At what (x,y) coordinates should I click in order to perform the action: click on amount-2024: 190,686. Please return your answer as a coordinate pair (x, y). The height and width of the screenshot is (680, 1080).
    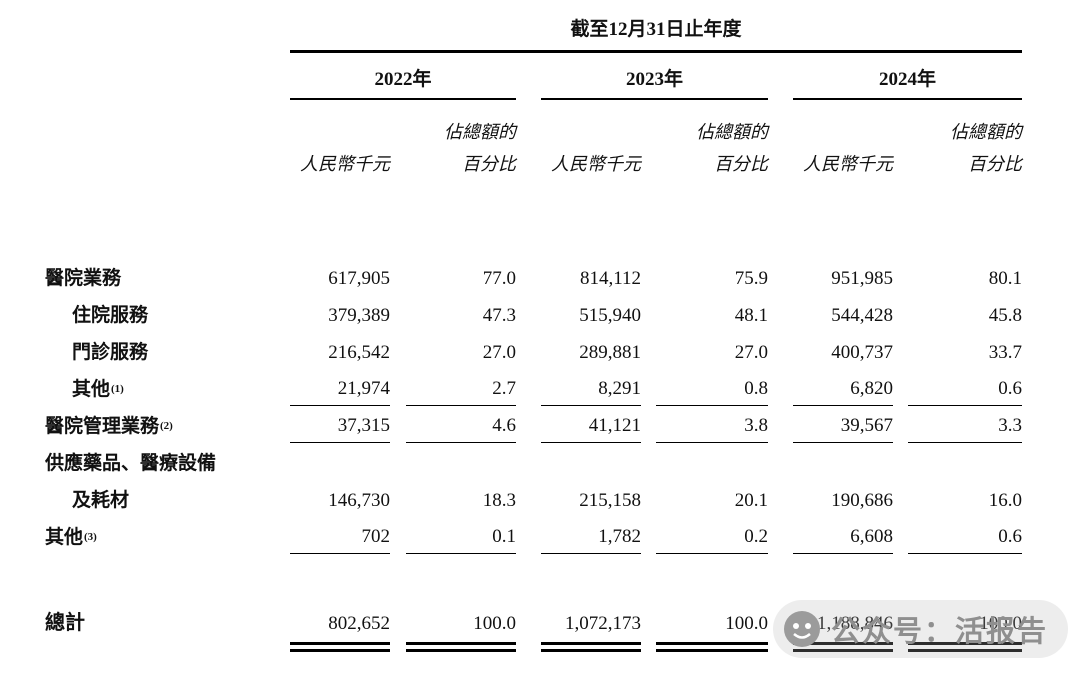
    Looking at the image, I should click on (862, 500).